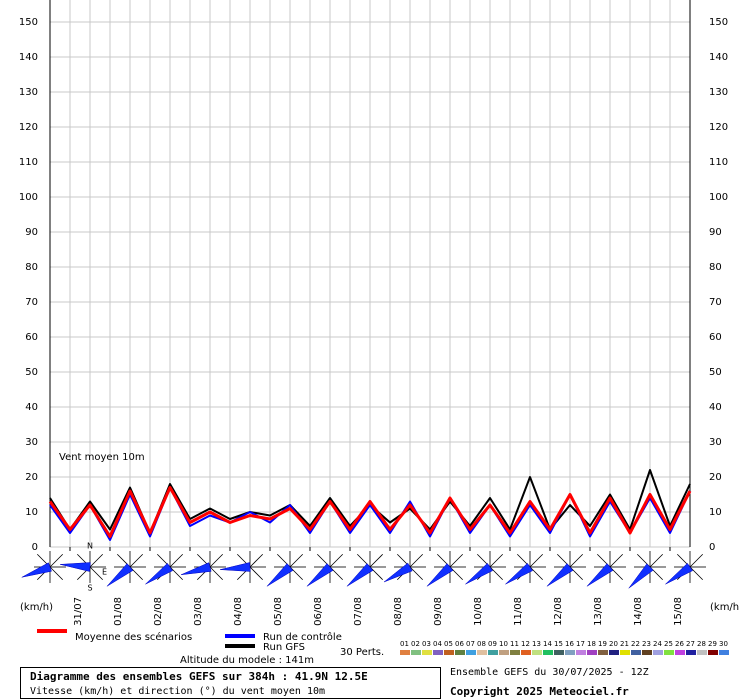  What do you see at coordinates (31, 267) in the screenshot?
I see `y-tick-label: 80` at bounding box center [31, 267].